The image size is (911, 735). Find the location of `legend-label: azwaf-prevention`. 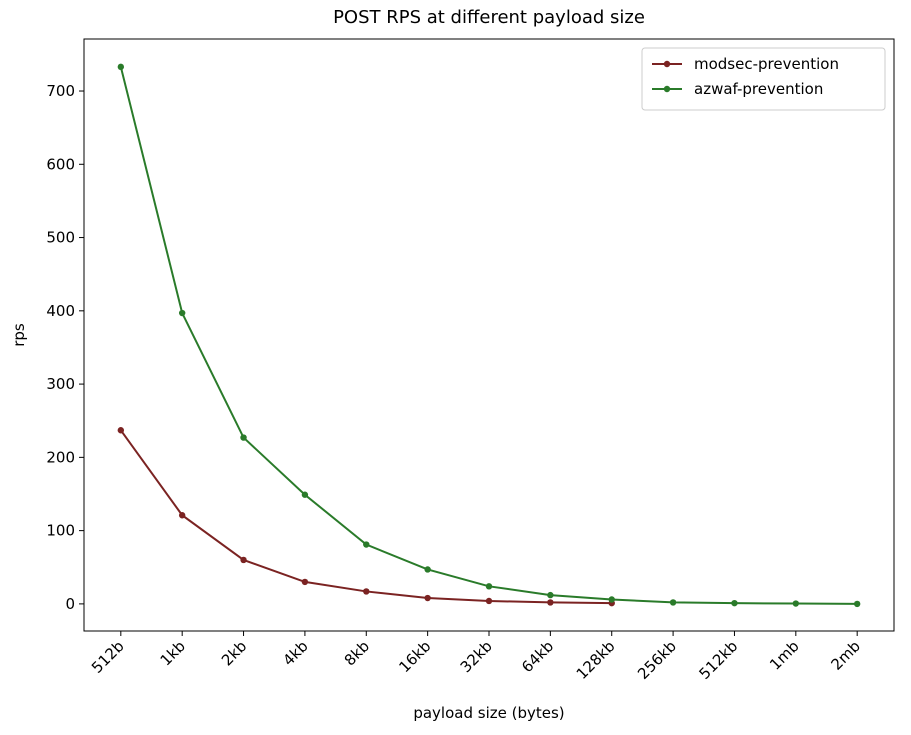

legend-label: azwaf-prevention is located at coordinates (758, 89).